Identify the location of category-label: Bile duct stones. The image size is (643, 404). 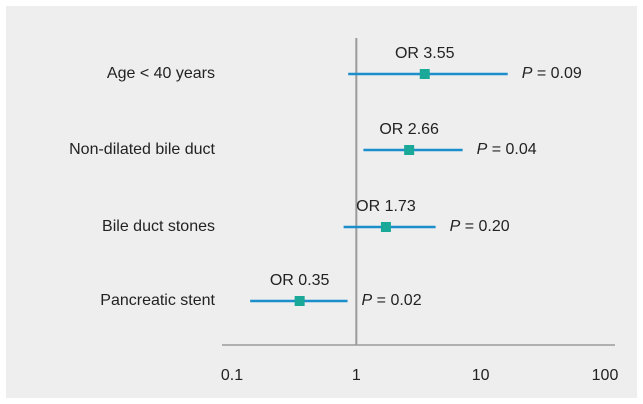
(158, 226).